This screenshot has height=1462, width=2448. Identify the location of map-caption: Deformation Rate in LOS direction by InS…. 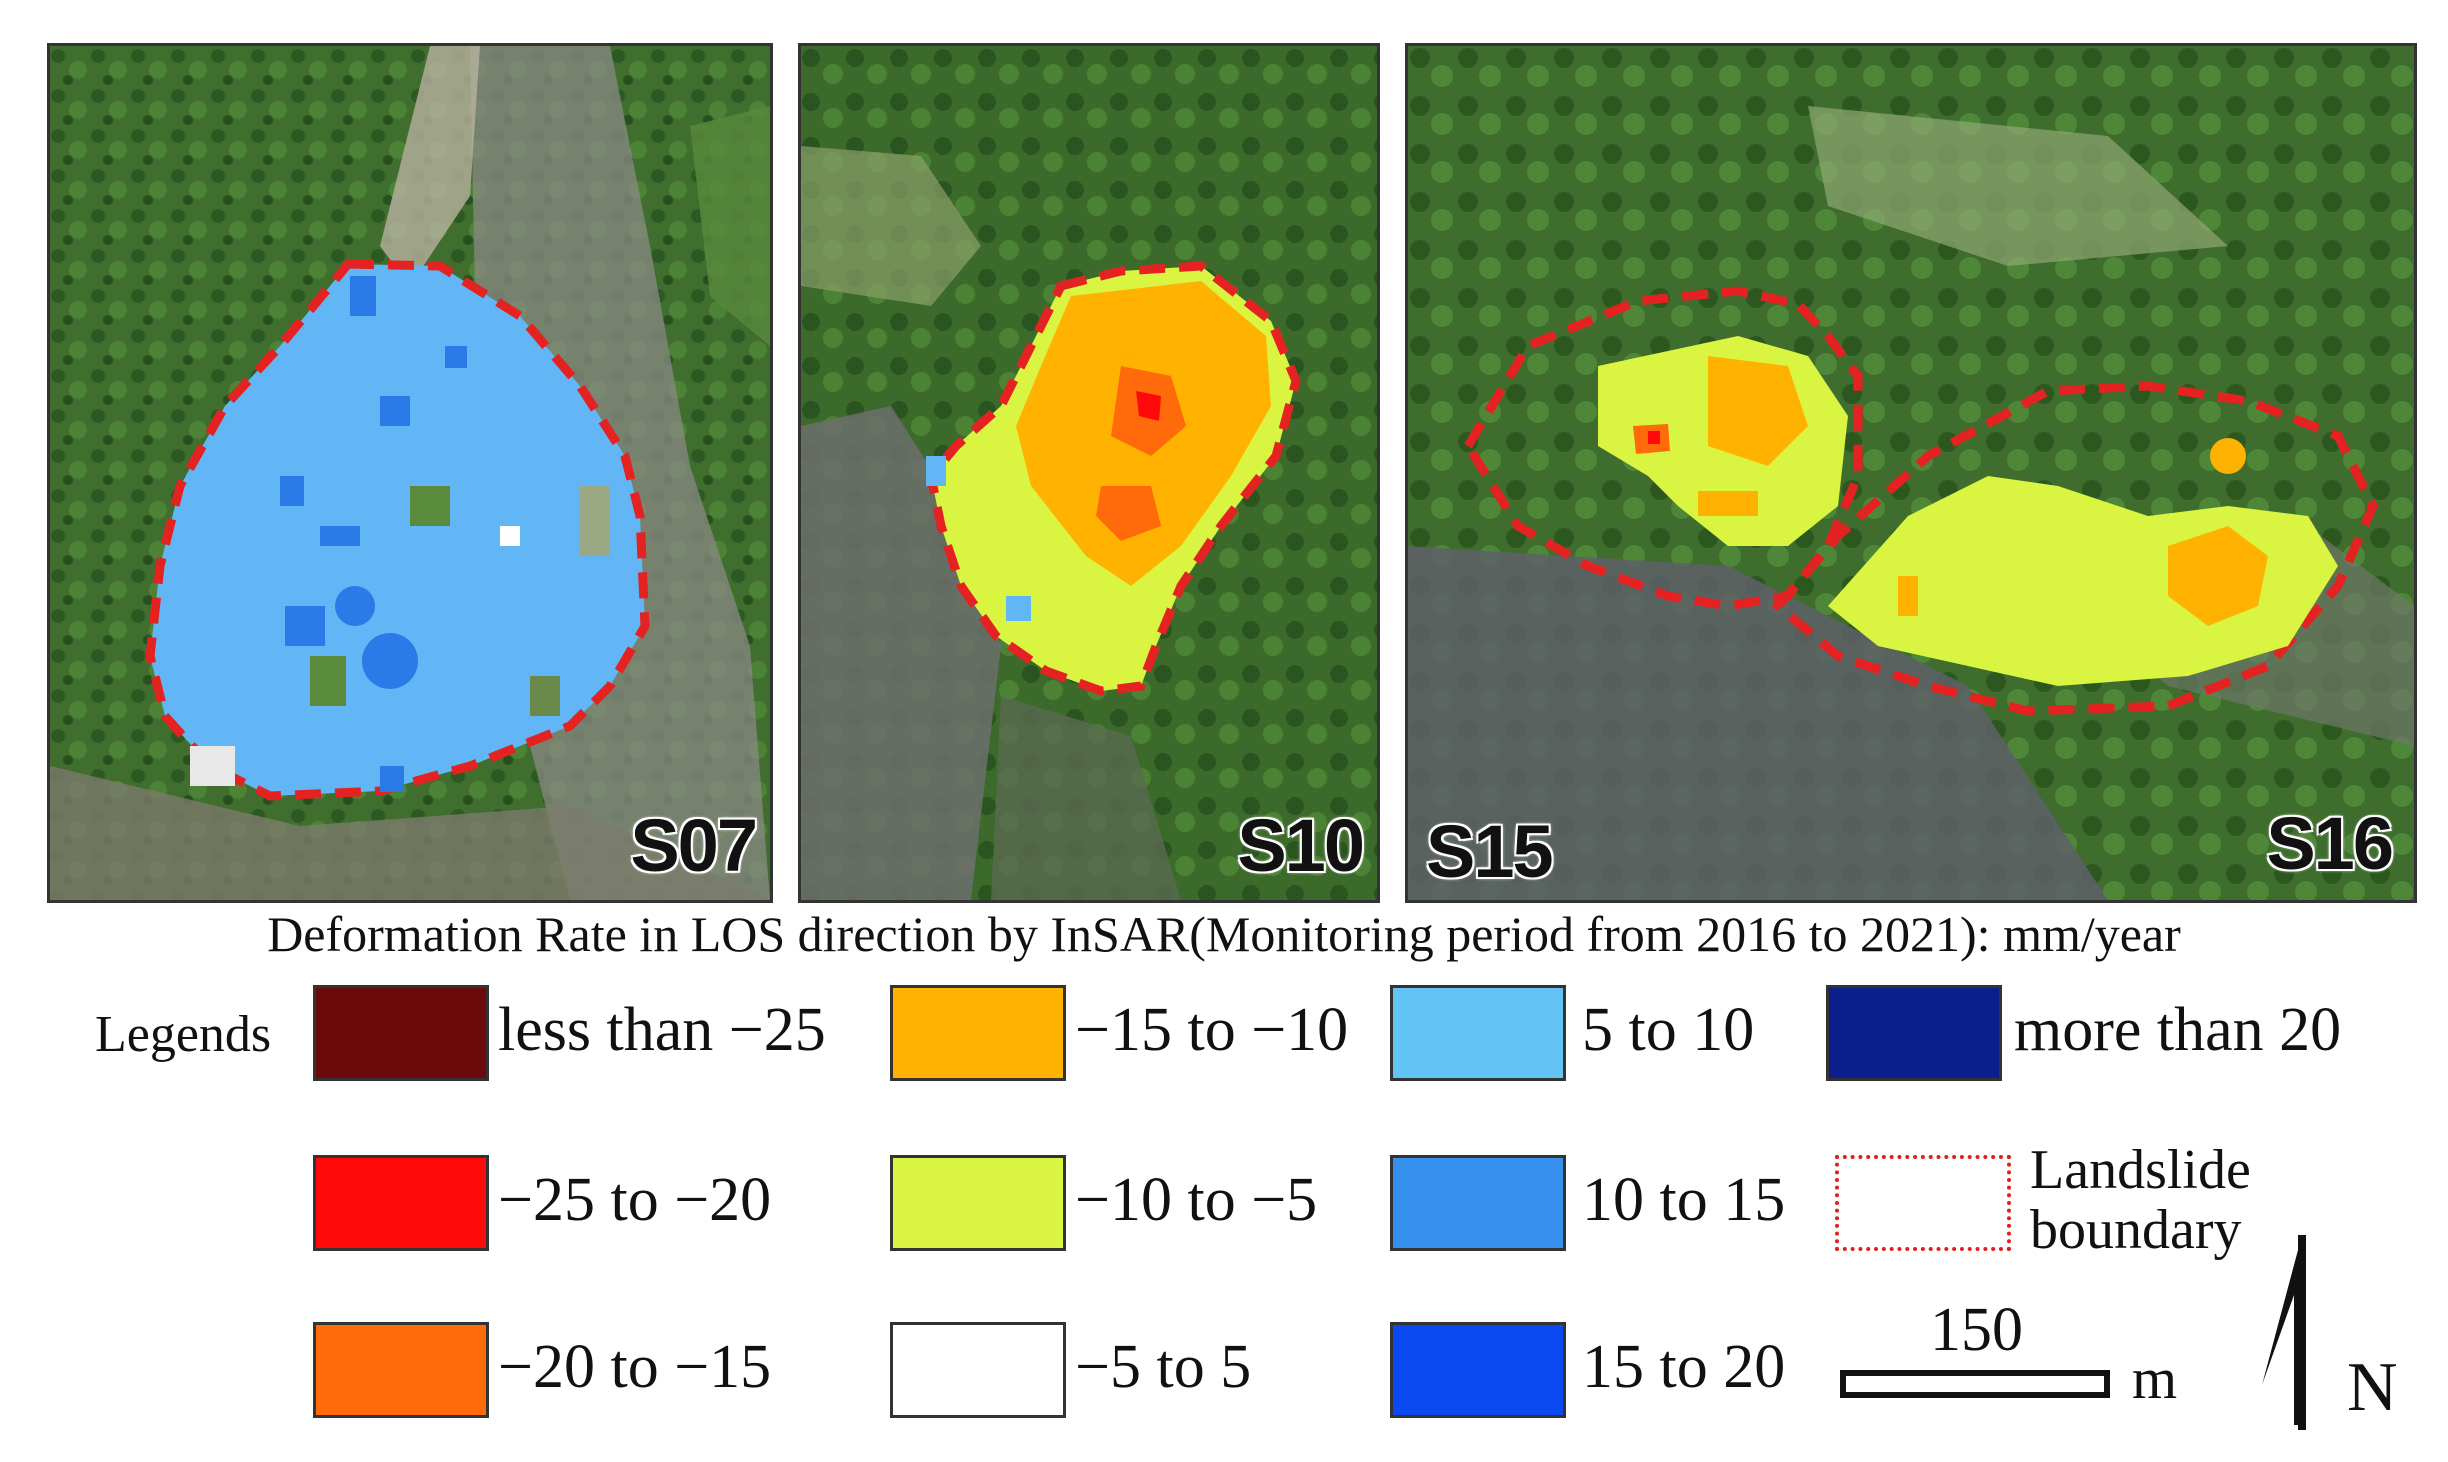
(1224, 934).